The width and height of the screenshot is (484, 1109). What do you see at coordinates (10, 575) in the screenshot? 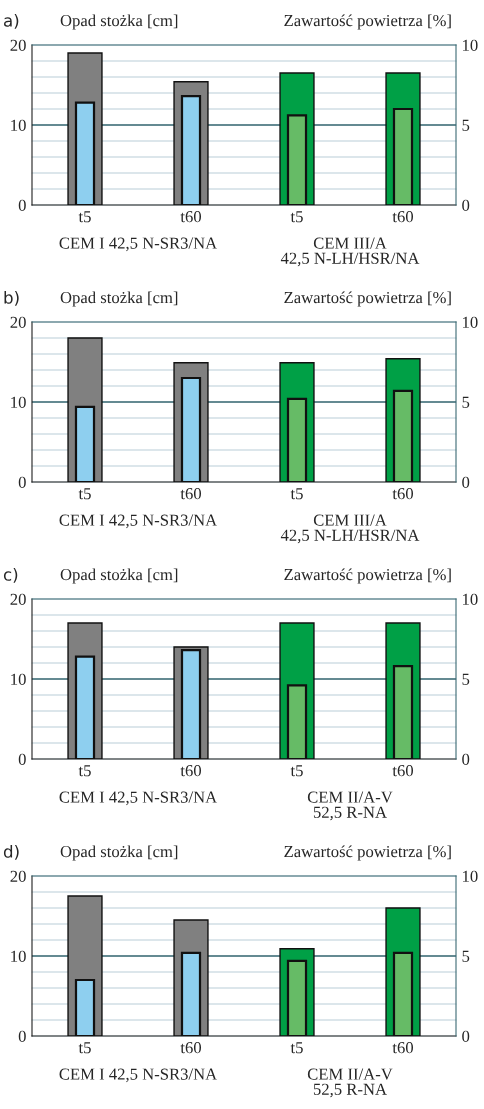
I see `chart-title: c)` at bounding box center [10, 575].